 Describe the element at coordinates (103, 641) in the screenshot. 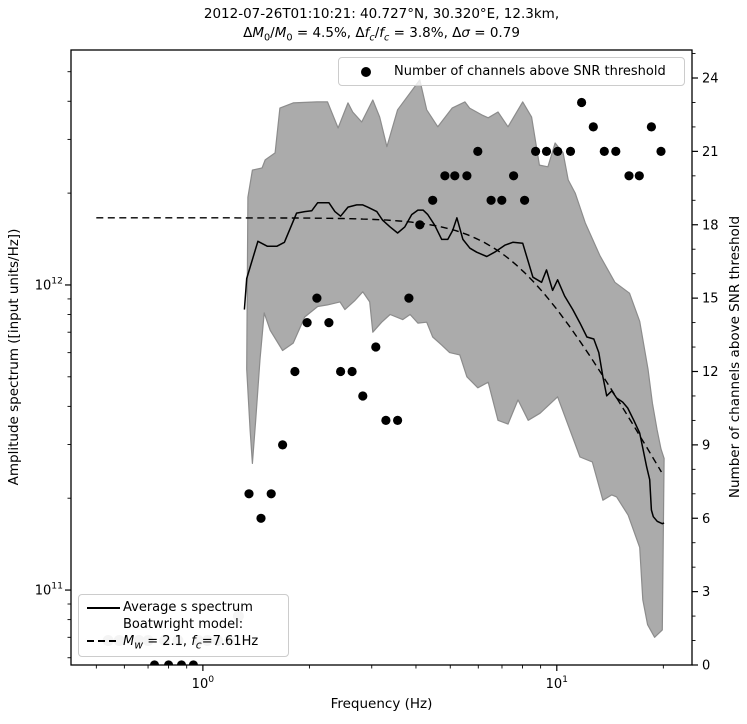

I see `dashed-line-marker-icon` at that location.